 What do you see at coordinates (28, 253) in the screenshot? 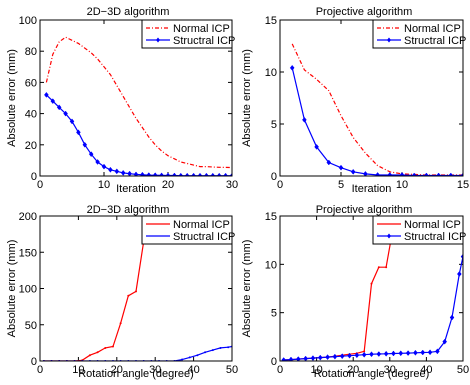
I see `y-tick-label: 150` at bounding box center [28, 253].